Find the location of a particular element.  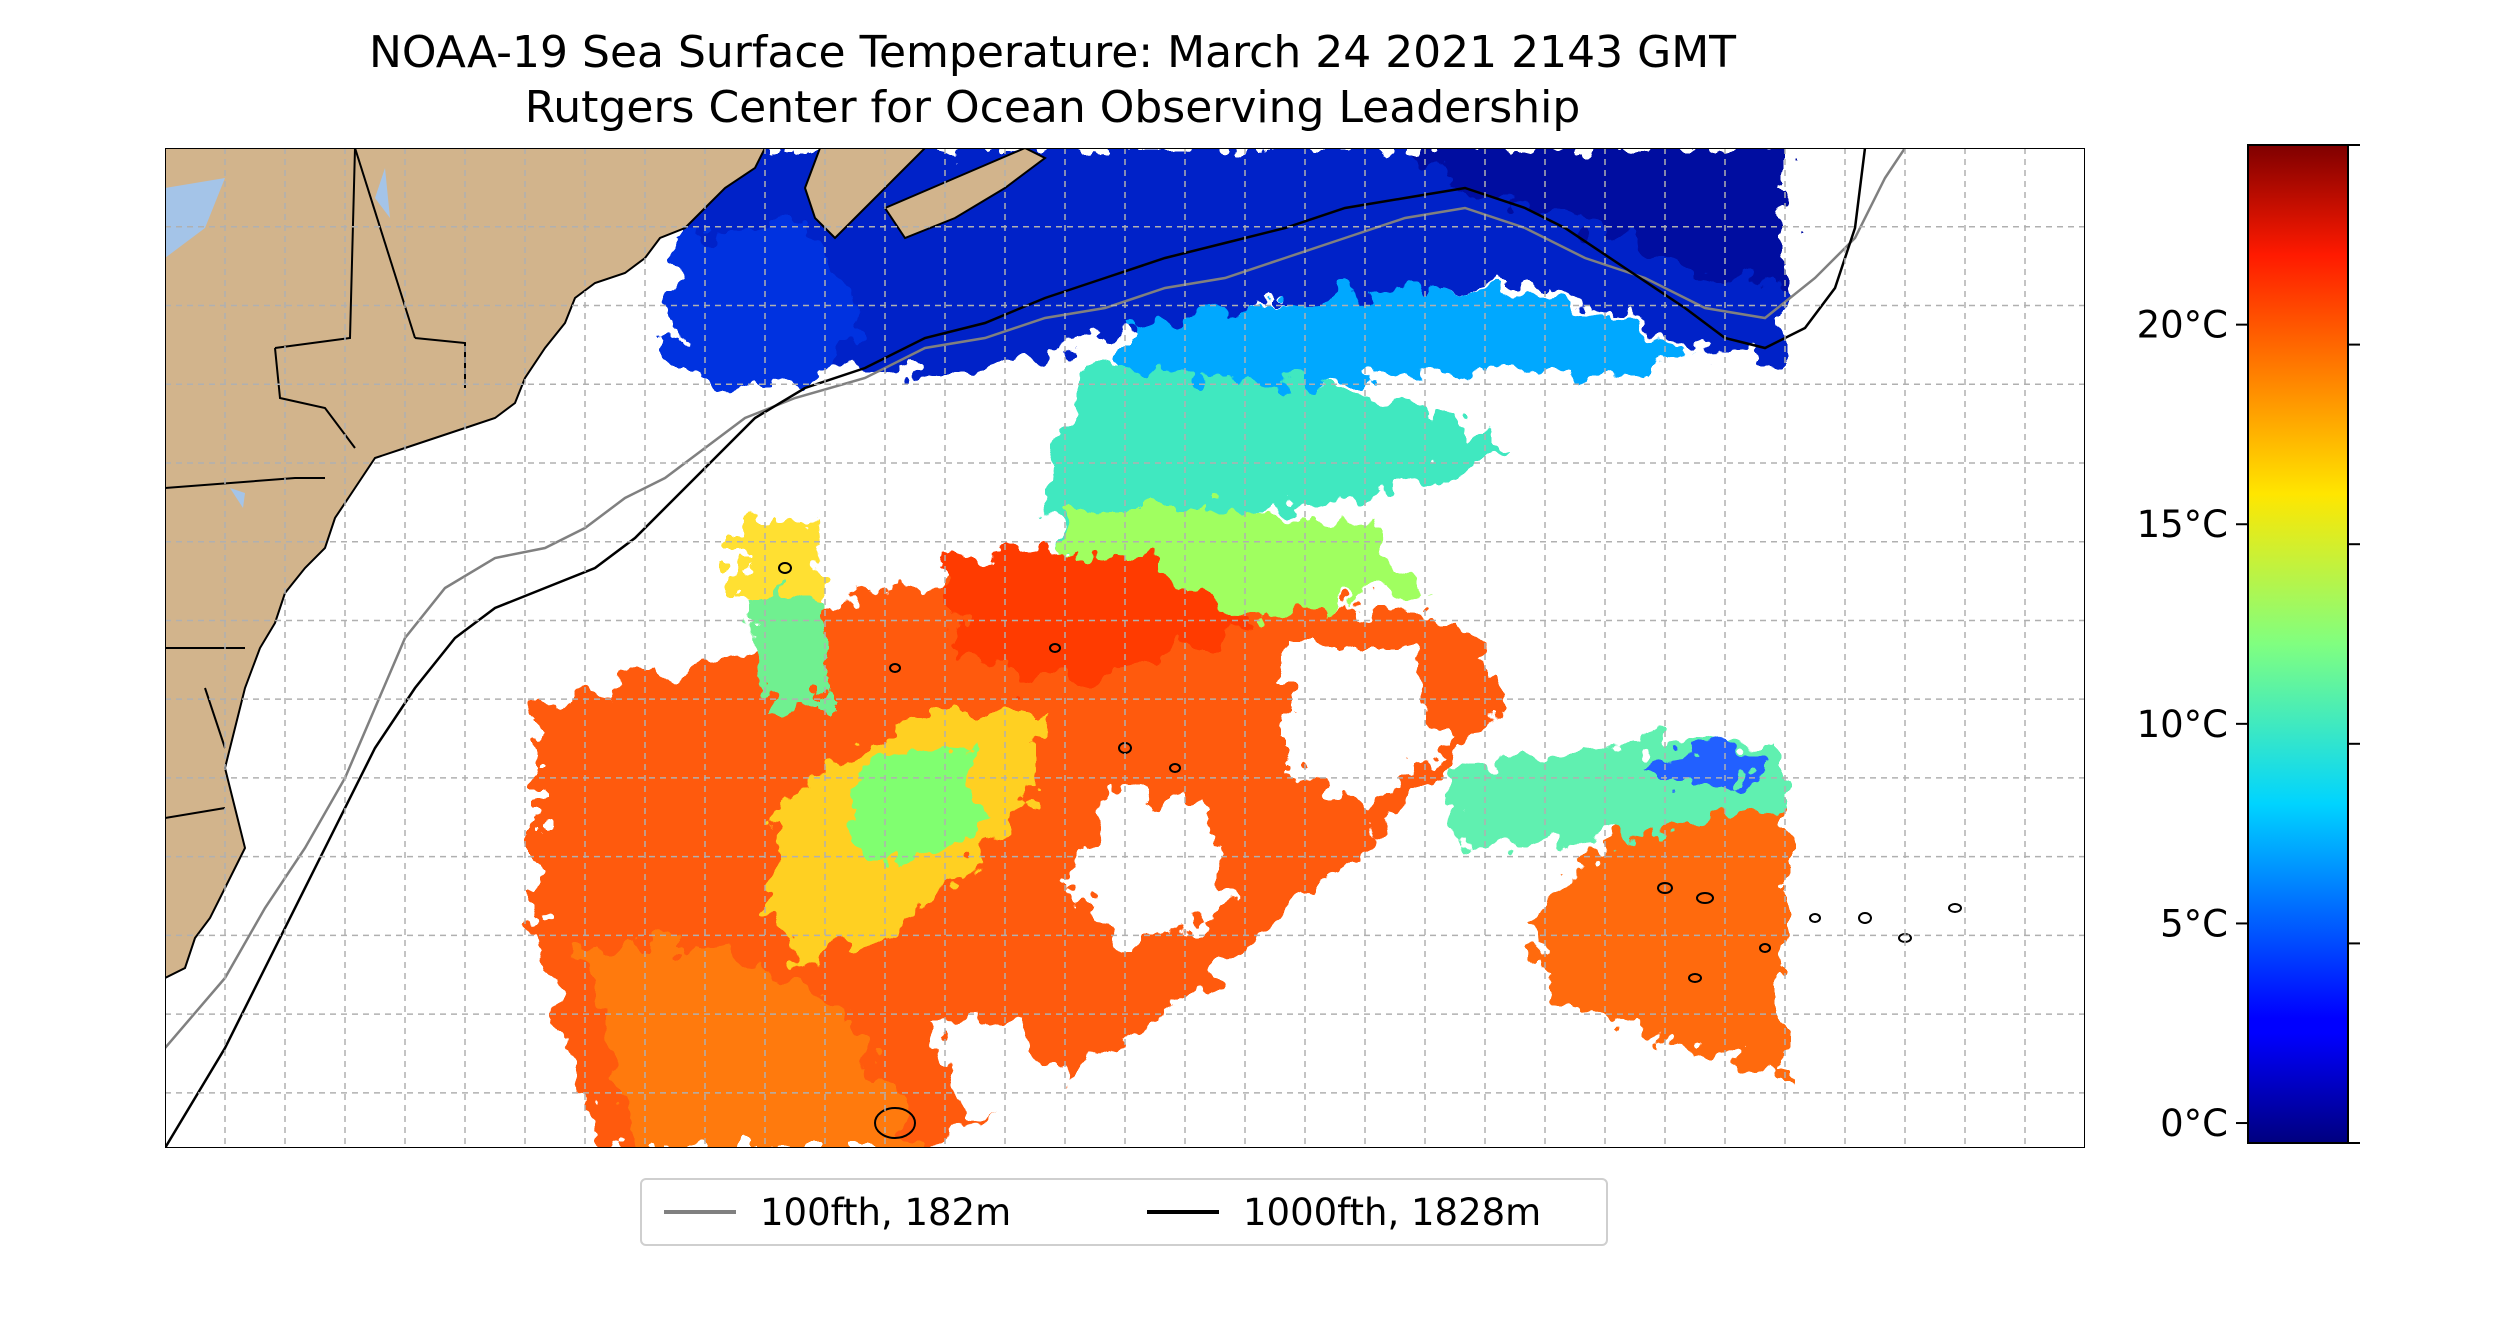

legend: 100fth, 182m 1000fth, 1828m is located at coordinates (1124, 1212).